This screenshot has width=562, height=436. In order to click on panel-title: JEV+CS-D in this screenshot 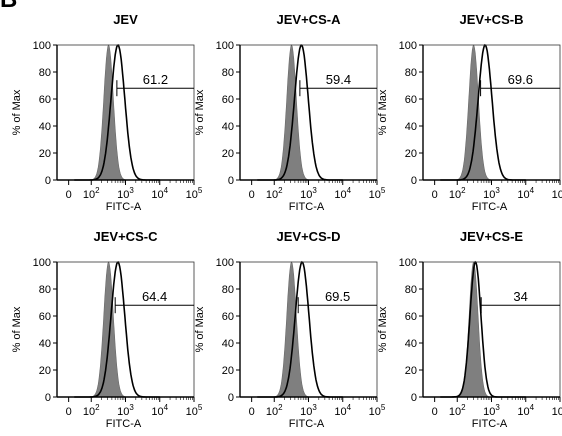, I will do `click(309, 236)`.